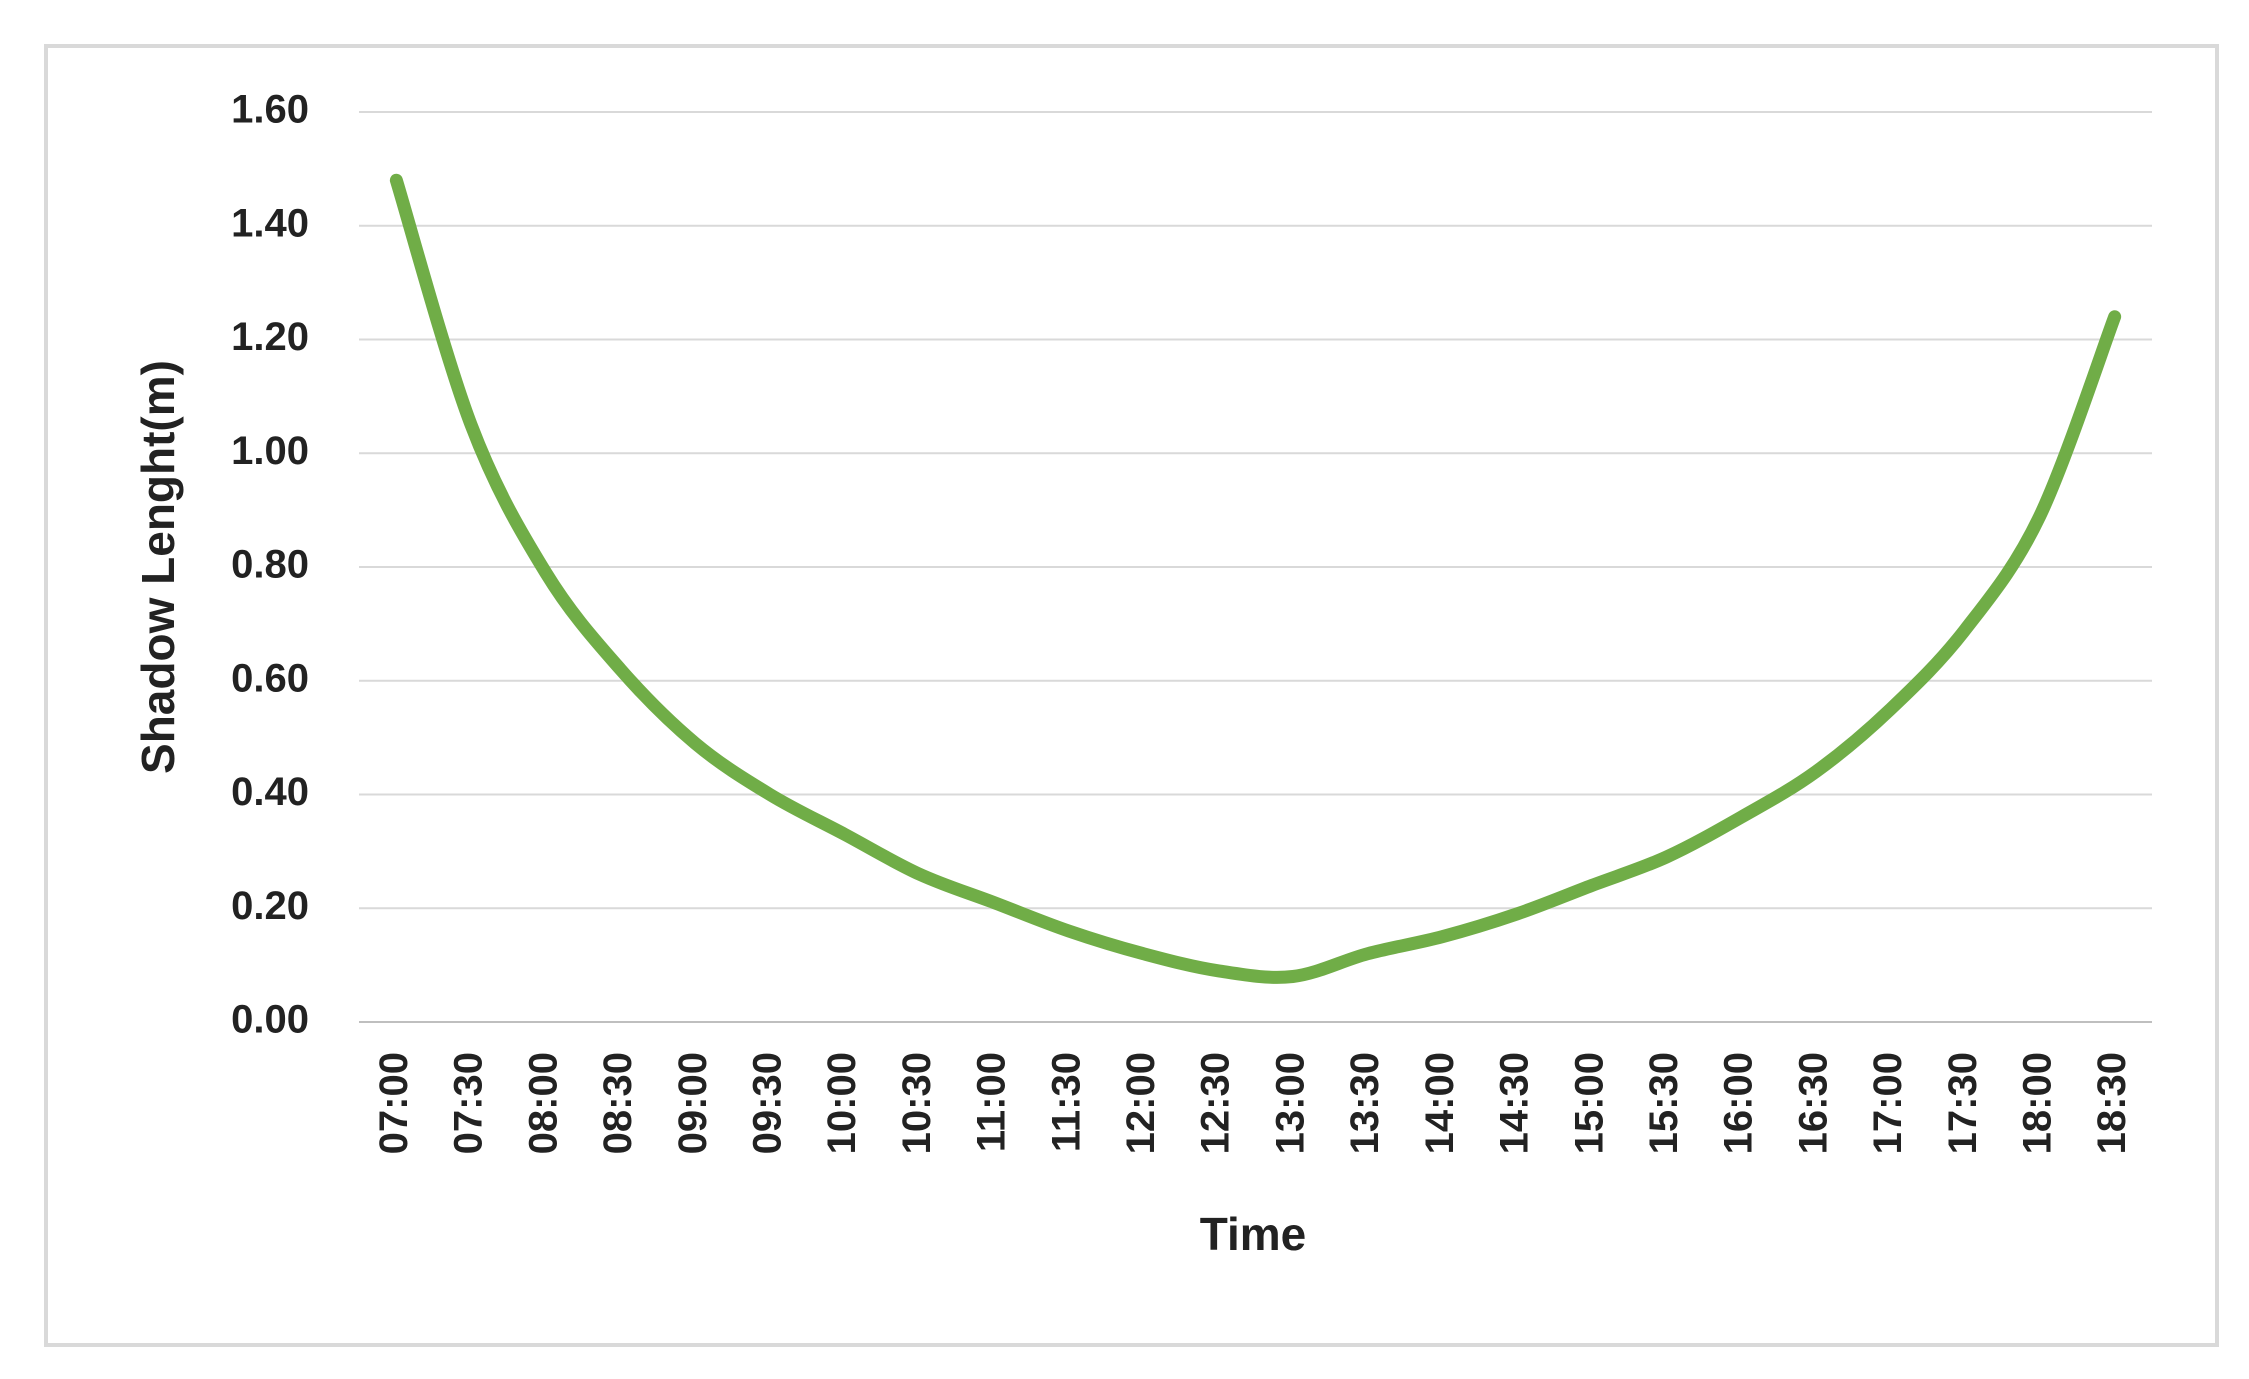 Image resolution: width=2249 pixels, height=1379 pixels. I want to click on x-tick-label: 07:00, so click(394, 1103).